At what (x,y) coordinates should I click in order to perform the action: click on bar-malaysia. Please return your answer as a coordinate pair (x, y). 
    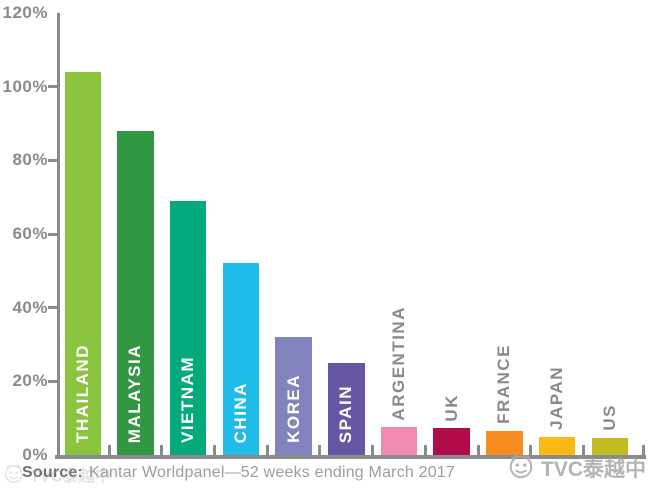
    Looking at the image, I should click on (135, 292).